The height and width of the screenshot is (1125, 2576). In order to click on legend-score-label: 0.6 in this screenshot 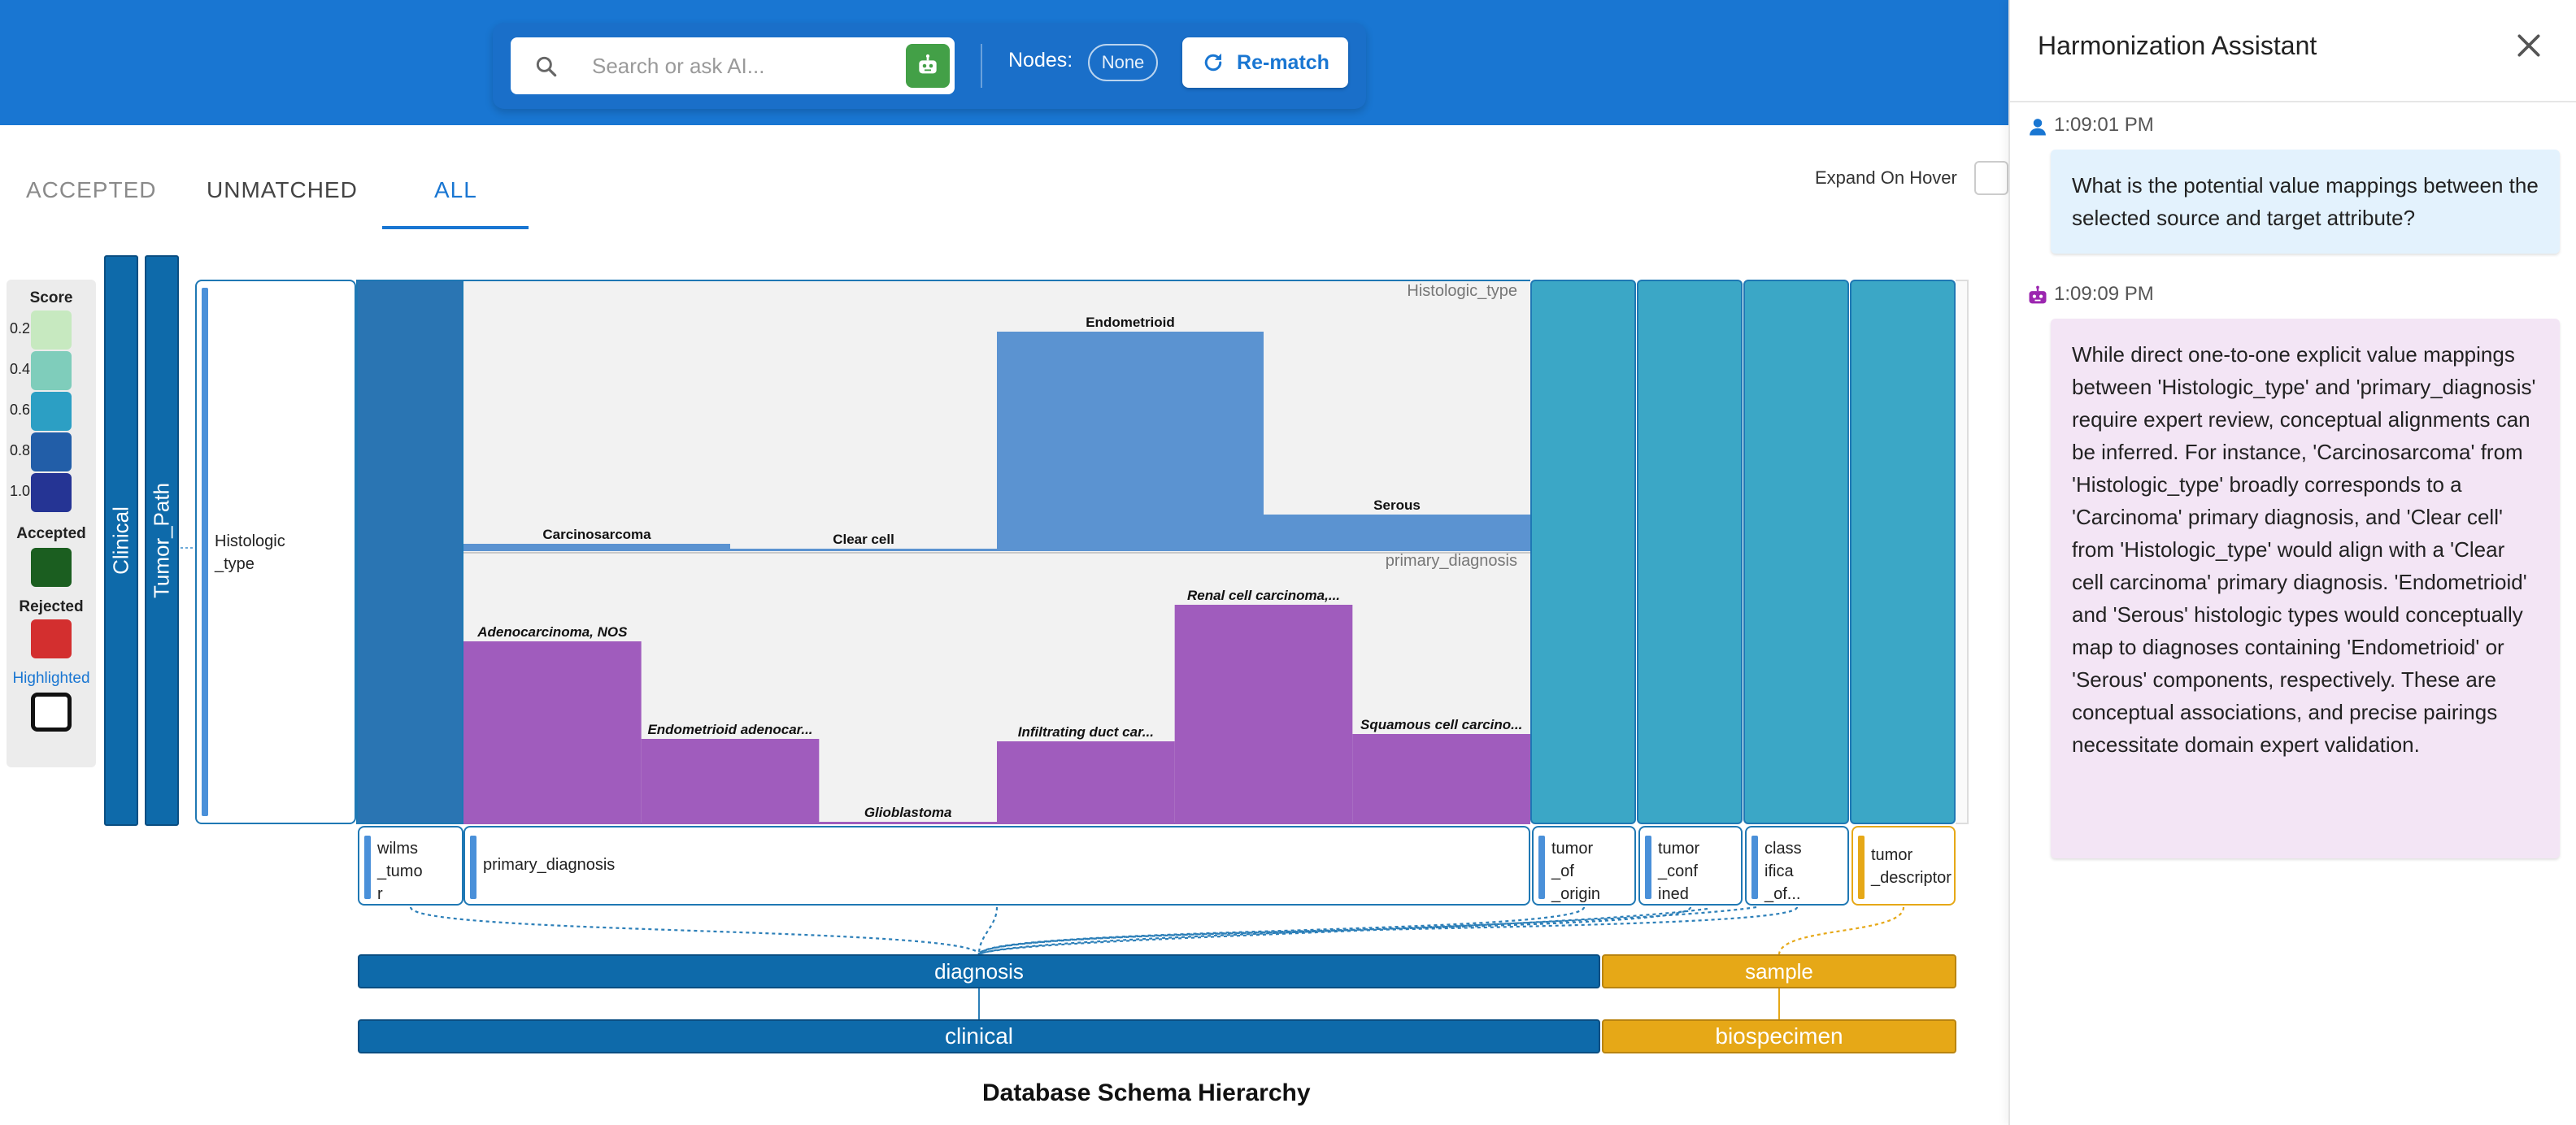, I will do `click(21, 410)`.